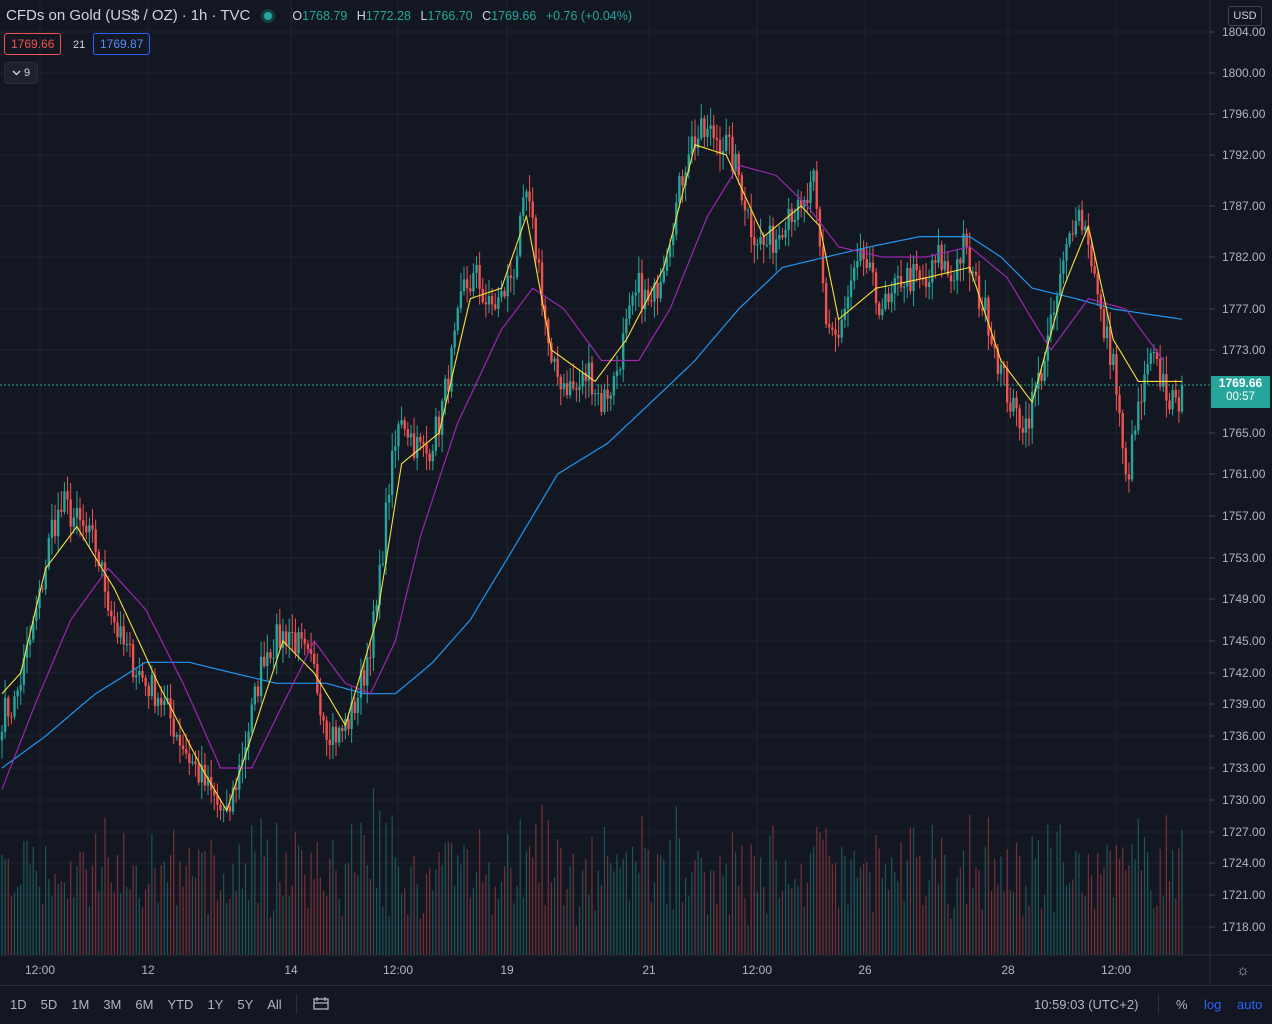 Image resolution: width=1272 pixels, height=1024 pixels. What do you see at coordinates (180, 1004) in the screenshot?
I see `range-button-ytd: YTD` at bounding box center [180, 1004].